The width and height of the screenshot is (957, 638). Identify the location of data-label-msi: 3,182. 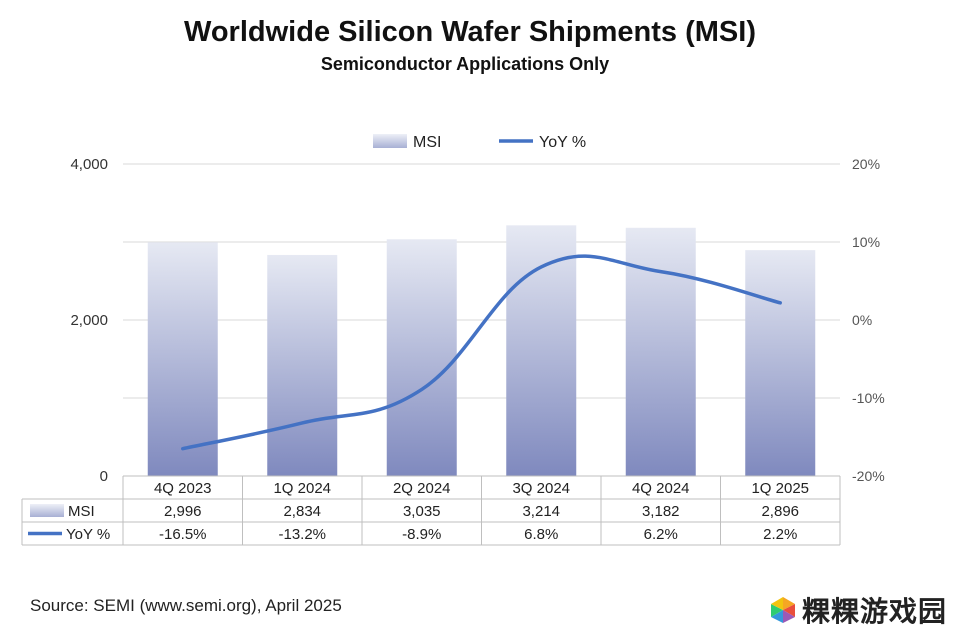
(661, 511).